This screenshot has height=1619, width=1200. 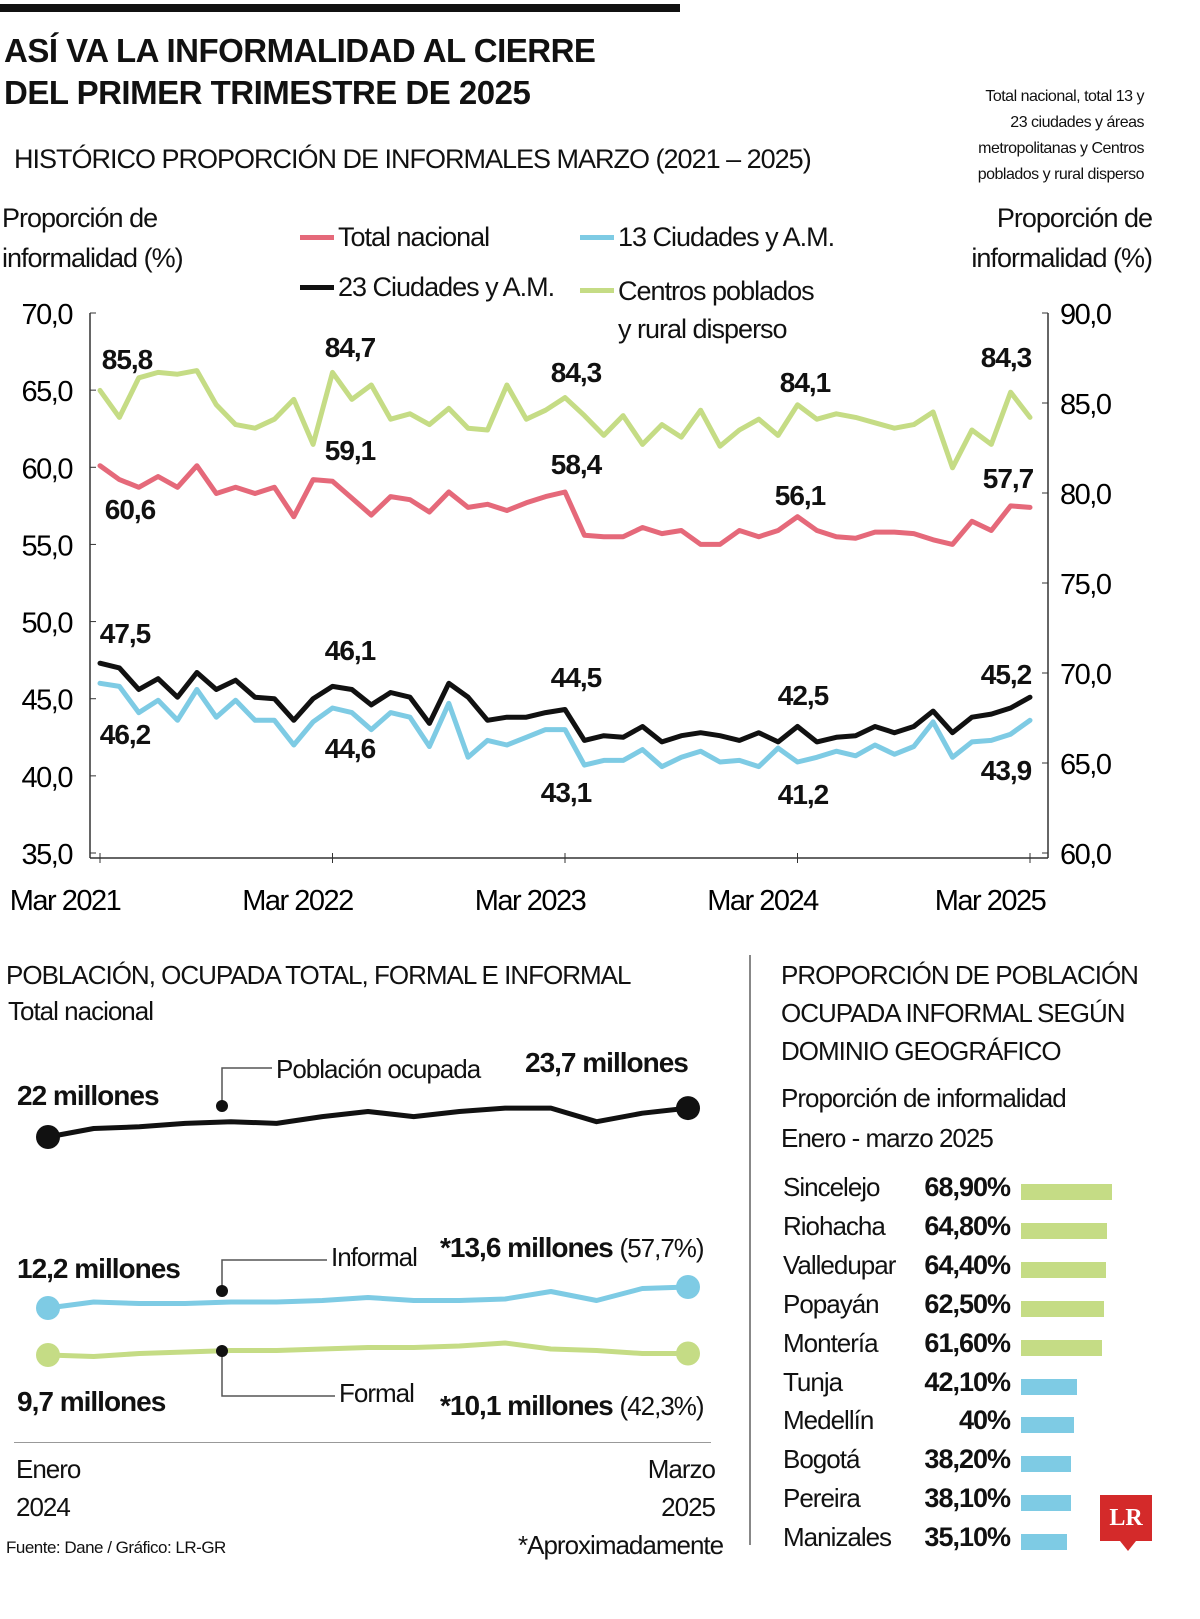 I want to click on right-tick-label: 65,0, so click(x=1085, y=765).